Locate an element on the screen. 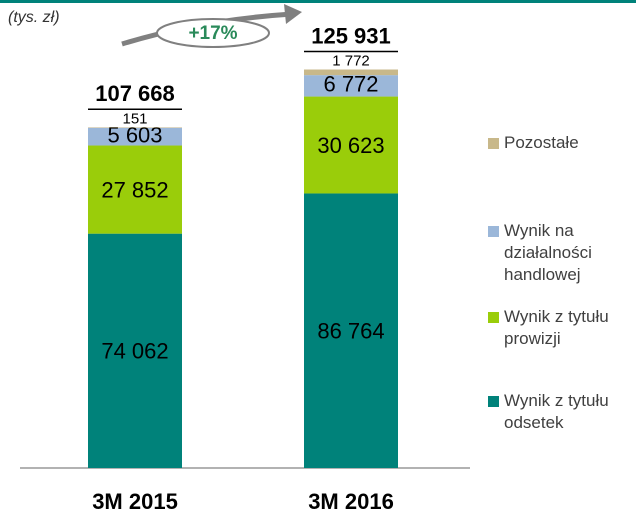 Image resolution: width=636 pixels, height=519 pixels. data-label: 86 764 is located at coordinates (350, 331).